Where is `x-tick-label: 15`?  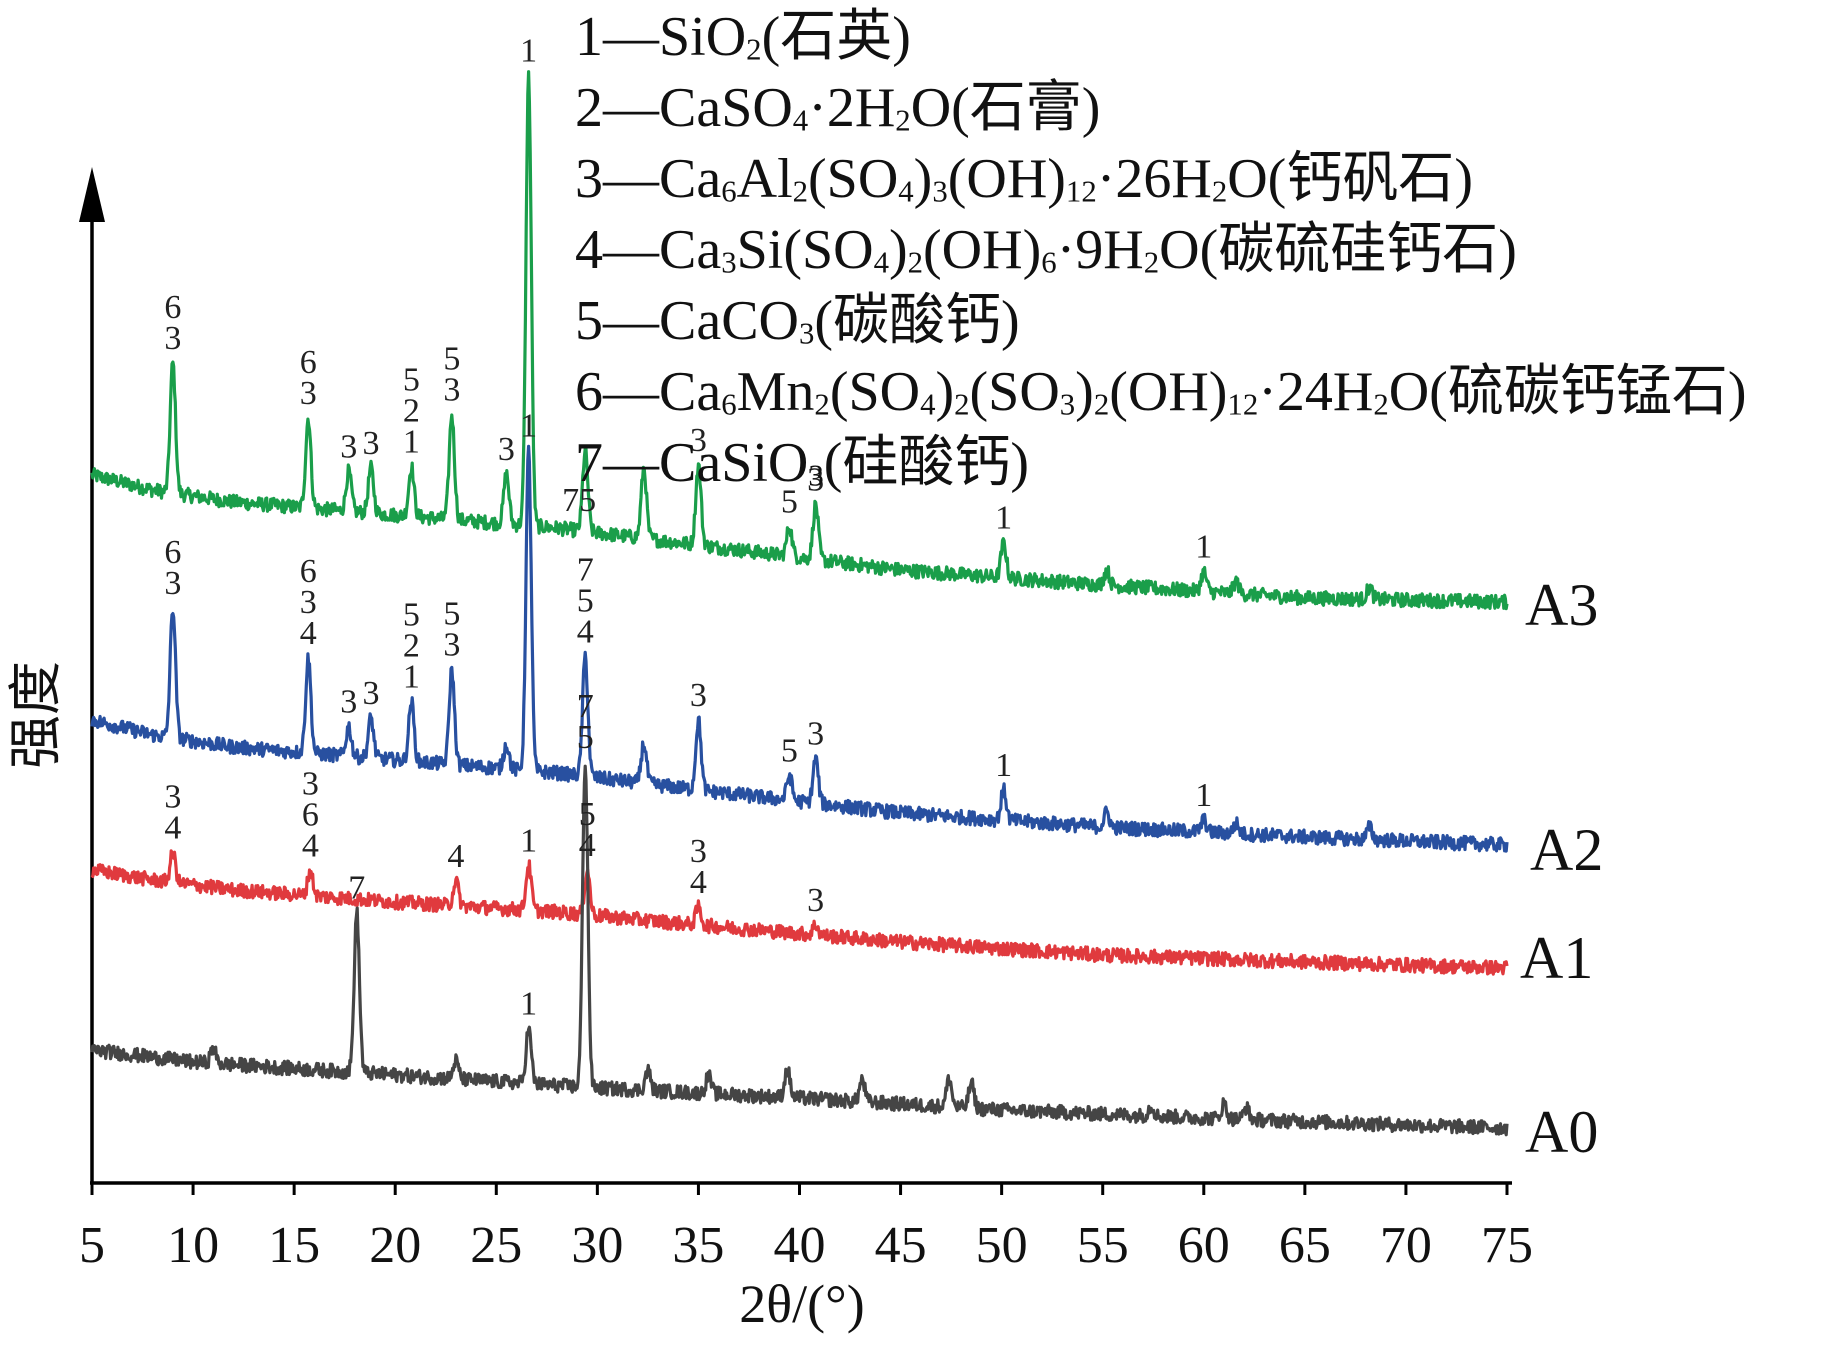
x-tick-label: 15 is located at coordinates (294, 1245).